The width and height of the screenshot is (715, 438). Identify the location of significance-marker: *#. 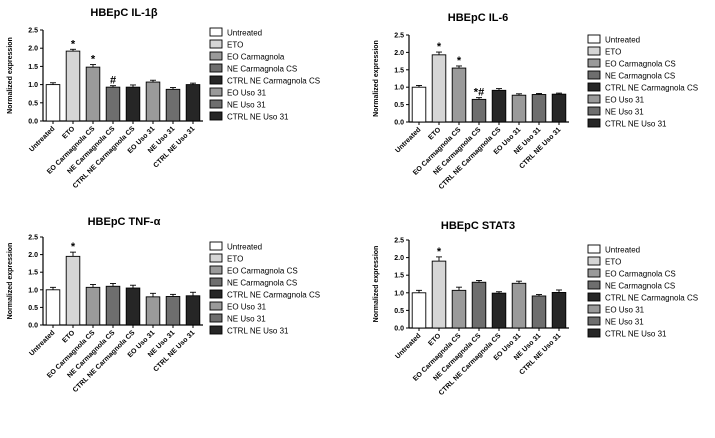
(479, 93).